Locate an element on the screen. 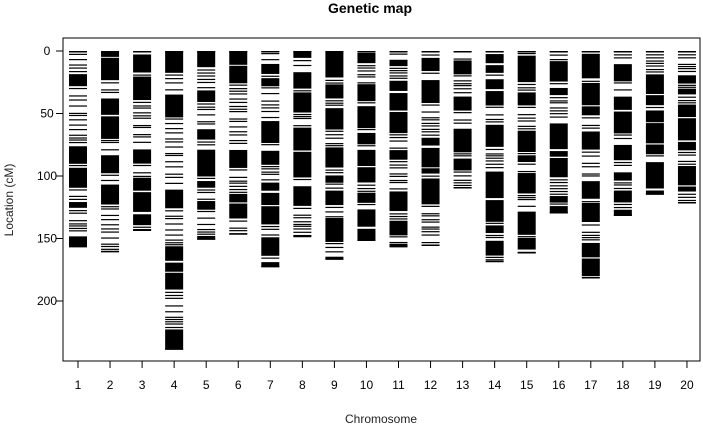 The image size is (703, 425). x-tick-label: 20 is located at coordinates (687, 385).